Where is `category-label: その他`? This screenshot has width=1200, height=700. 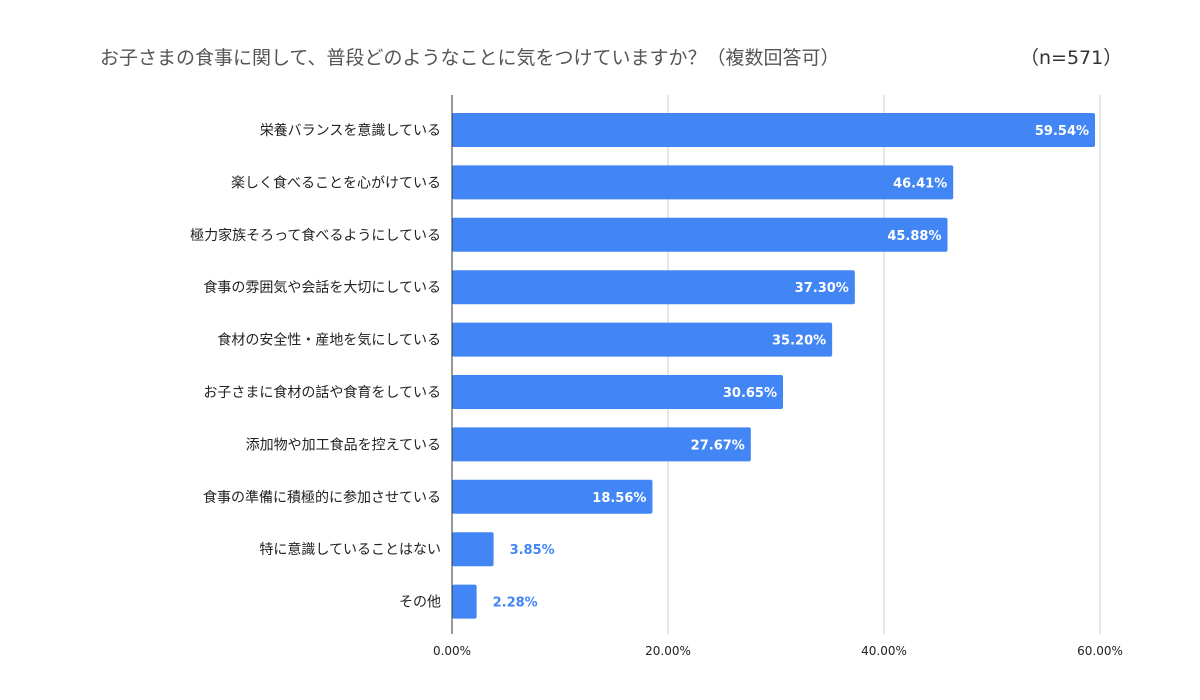
category-label: その他 is located at coordinates (420, 603).